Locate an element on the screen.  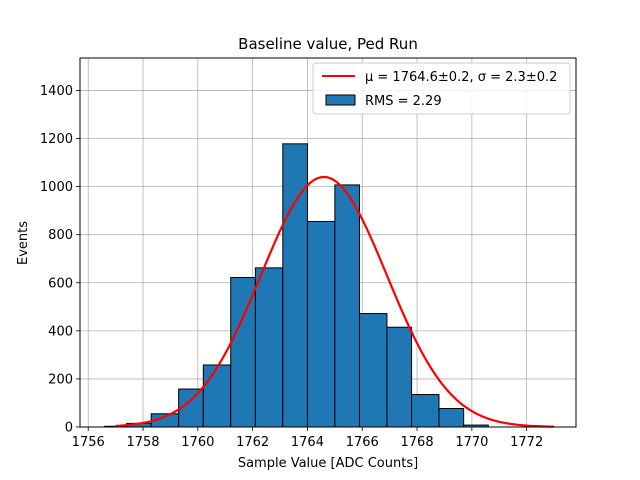
legend-hist-swatch is located at coordinates (340, 100).